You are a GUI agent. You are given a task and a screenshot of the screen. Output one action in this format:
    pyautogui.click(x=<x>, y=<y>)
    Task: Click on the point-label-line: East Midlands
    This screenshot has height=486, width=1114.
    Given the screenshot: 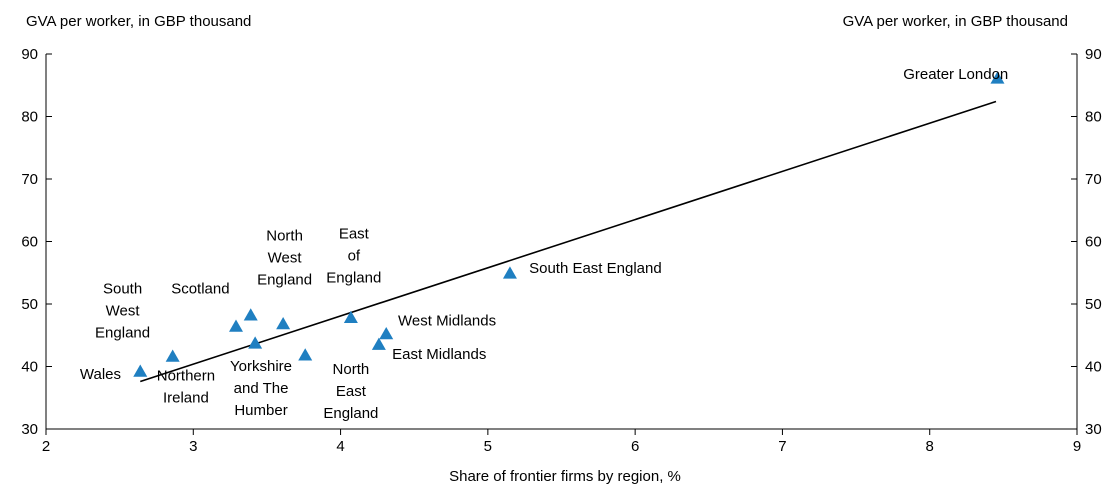 What is the action you would take?
    pyautogui.click(x=439, y=354)
    